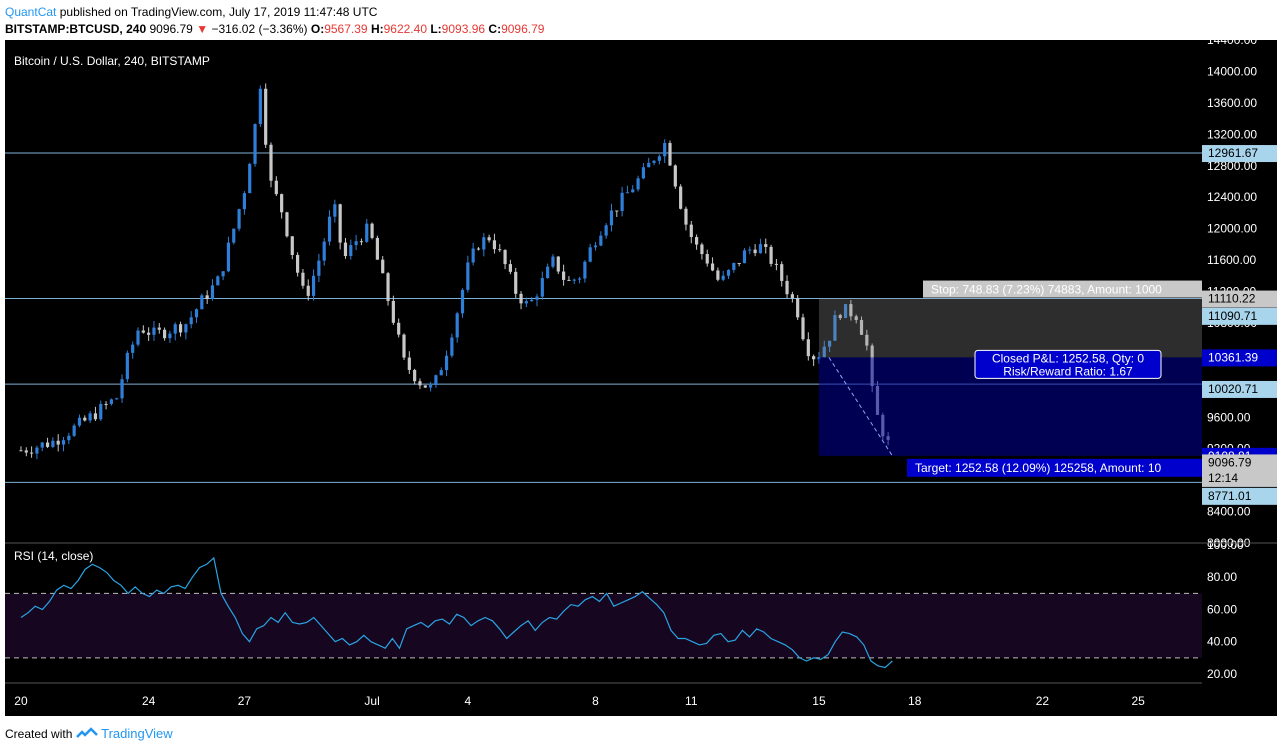 Image resolution: width=1277 pixels, height=751 pixels. I want to click on price-level-label: 11110.22, so click(1232, 299).